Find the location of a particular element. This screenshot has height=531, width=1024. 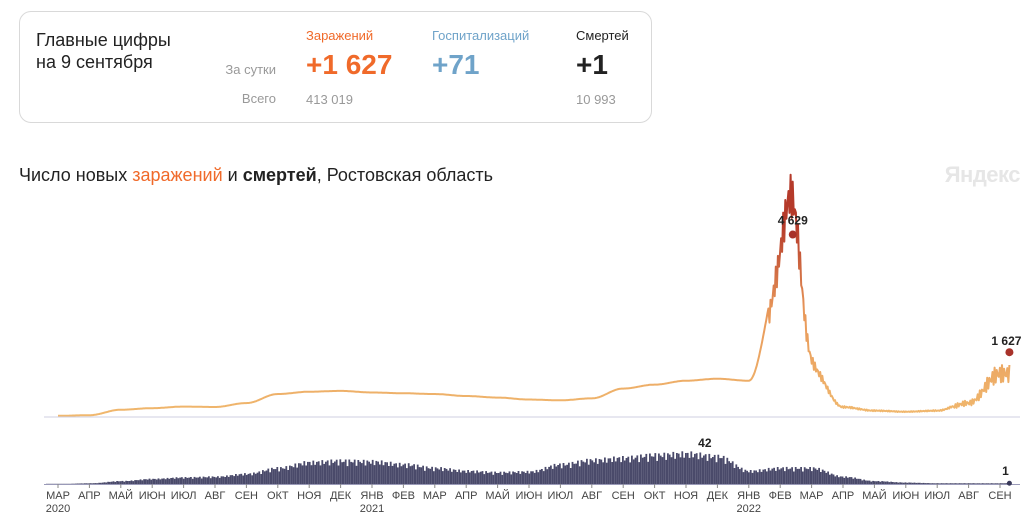

x-tick-label: АВГ is located at coordinates (968, 496).